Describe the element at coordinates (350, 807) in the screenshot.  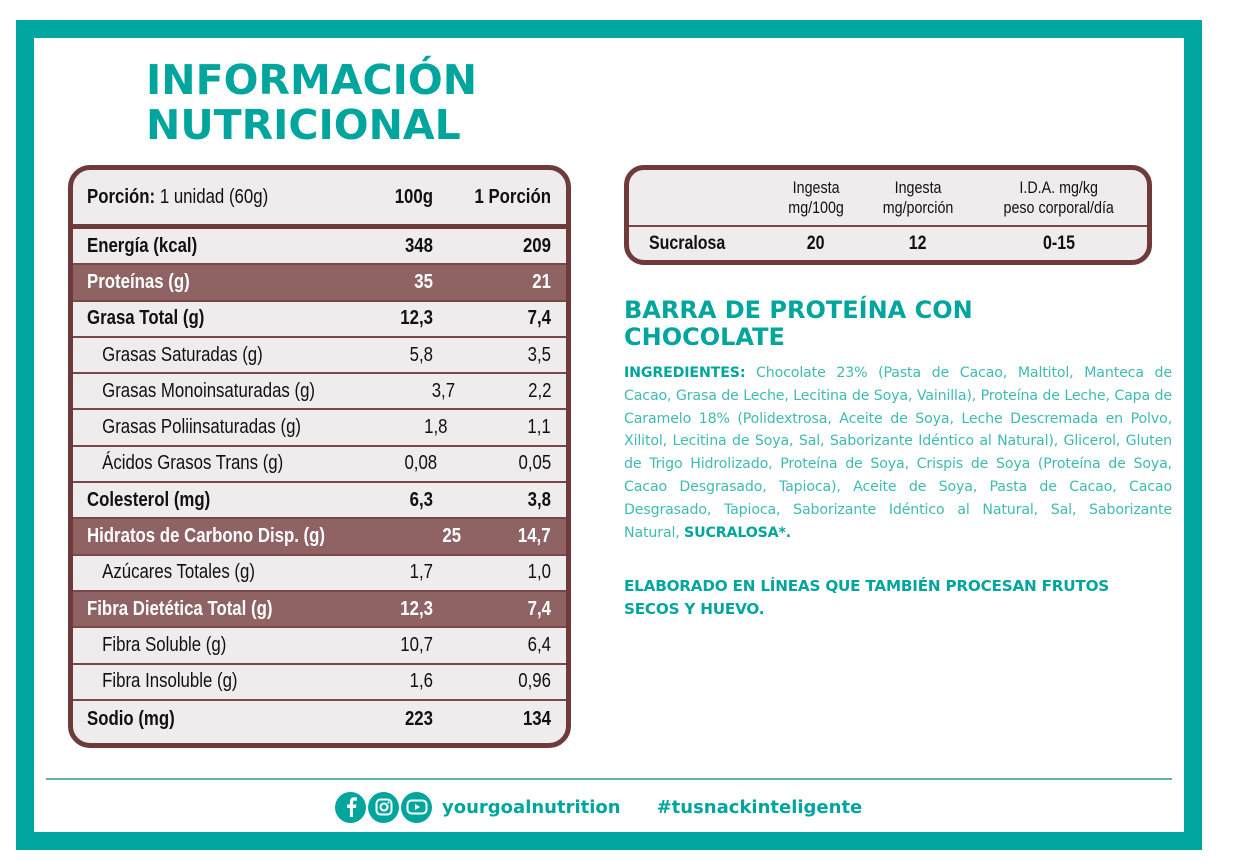
I see `facebook-icon` at that location.